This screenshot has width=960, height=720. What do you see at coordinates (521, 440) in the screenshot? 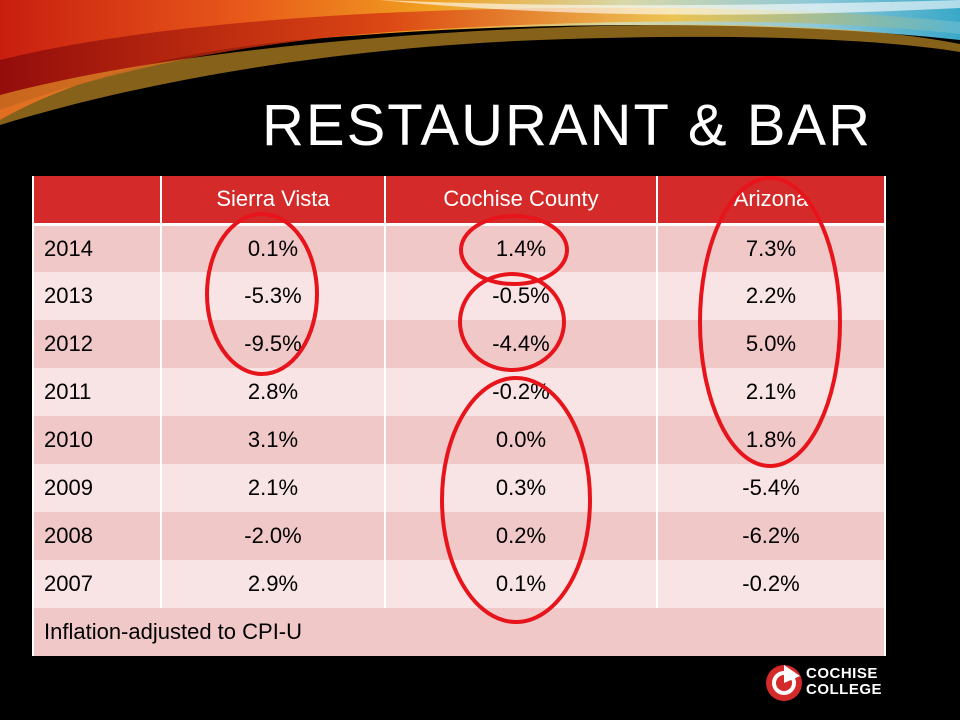
I see `cochise-county-cell: 0.0%` at bounding box center [521, 440].